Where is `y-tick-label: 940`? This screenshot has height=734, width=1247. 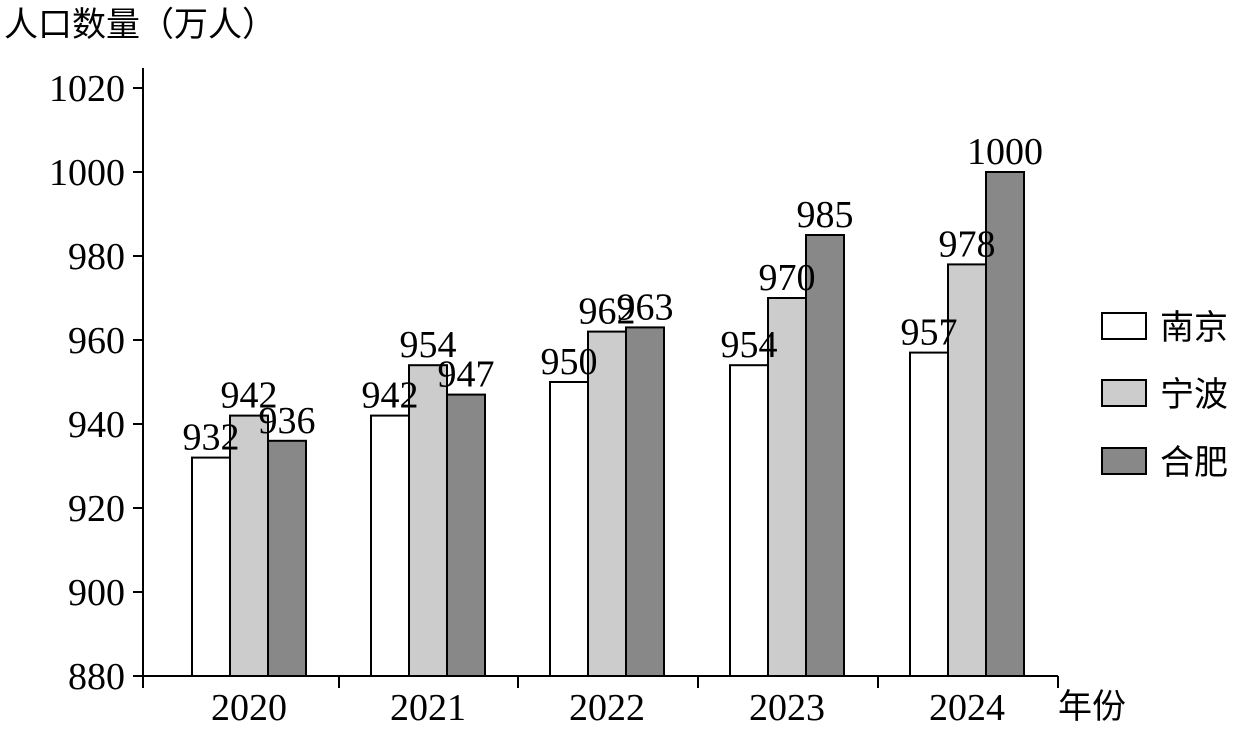
y-tick-label: 940 is located at coordinates (96, 425).